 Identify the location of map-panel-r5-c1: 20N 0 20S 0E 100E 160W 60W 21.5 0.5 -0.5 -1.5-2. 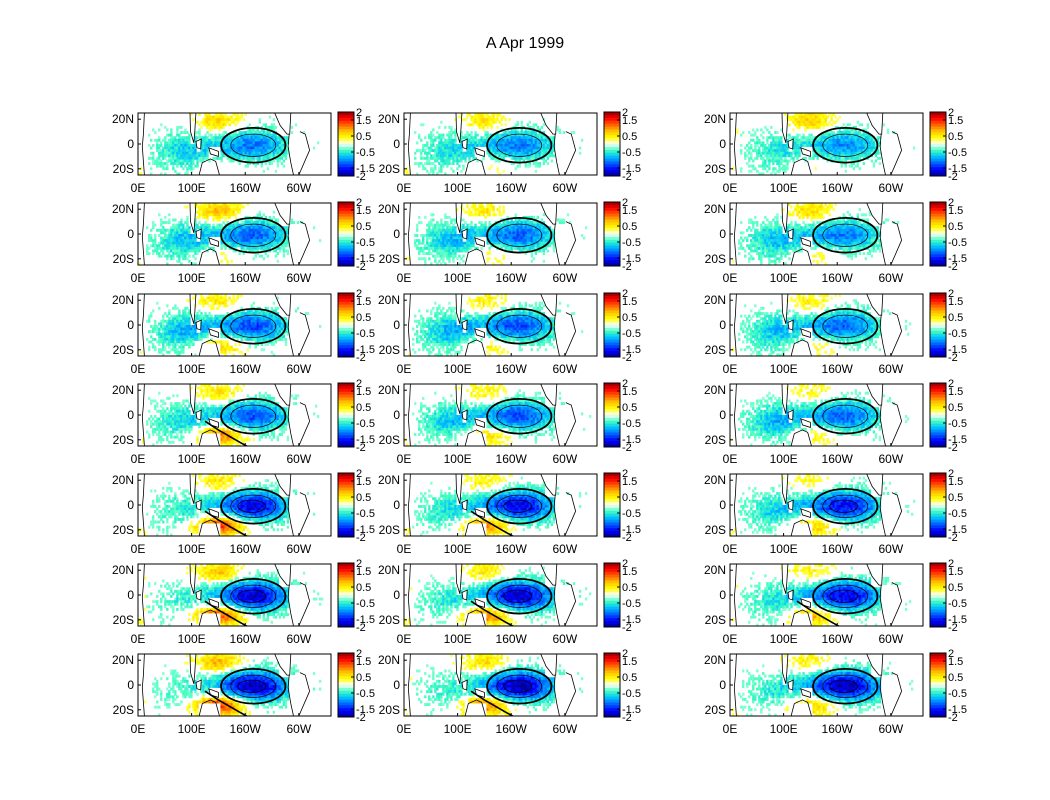
(243, 512).